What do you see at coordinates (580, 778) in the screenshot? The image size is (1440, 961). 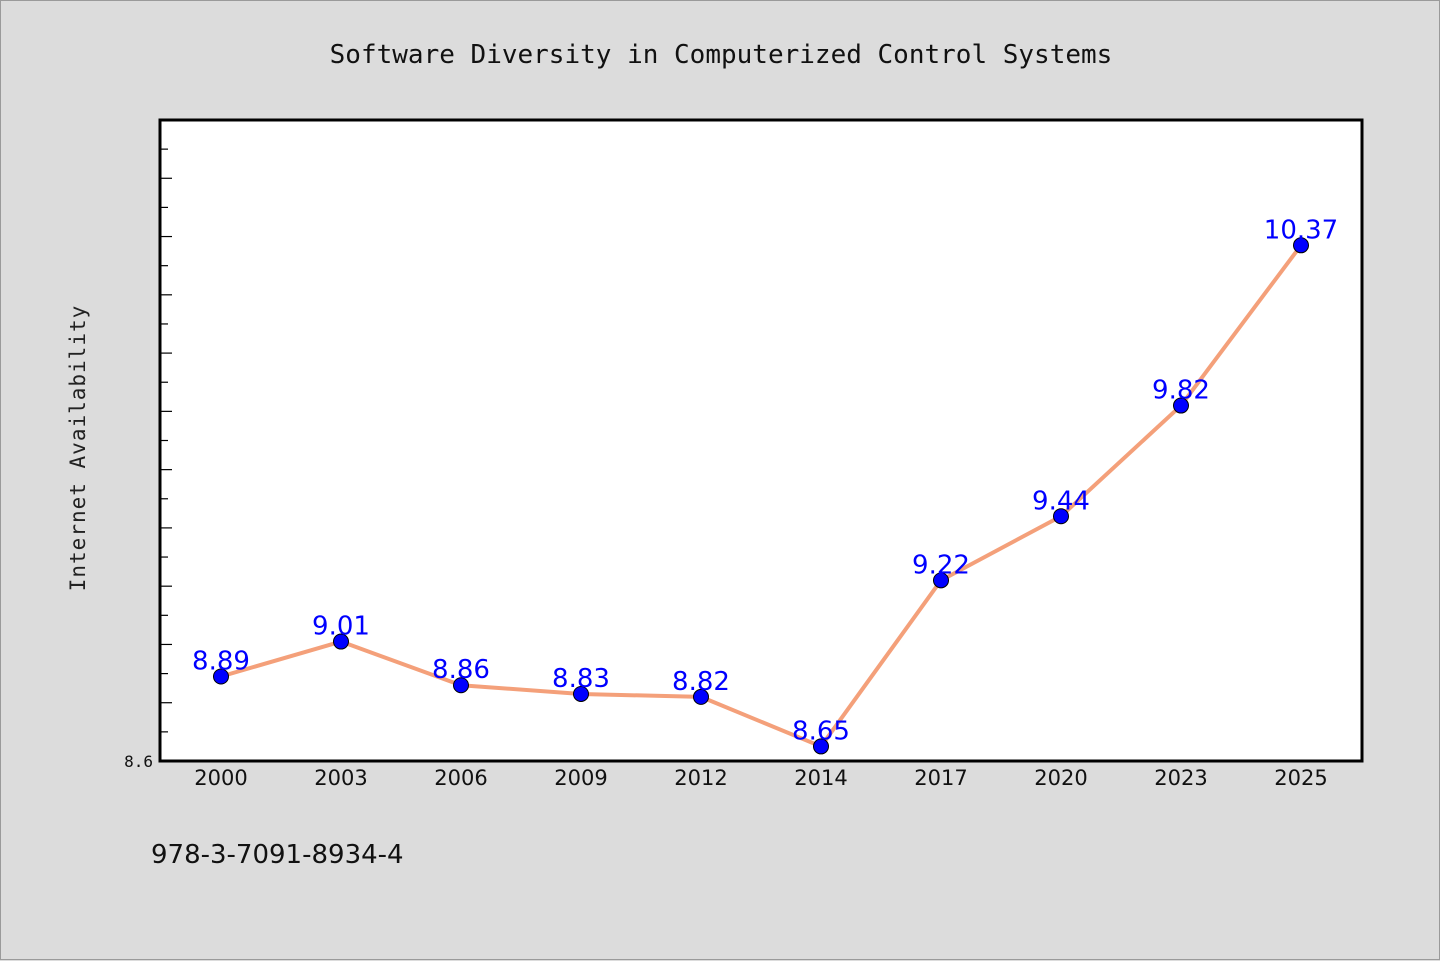 I see `x-tick-label: 2009` at bounding box center [580, 778].